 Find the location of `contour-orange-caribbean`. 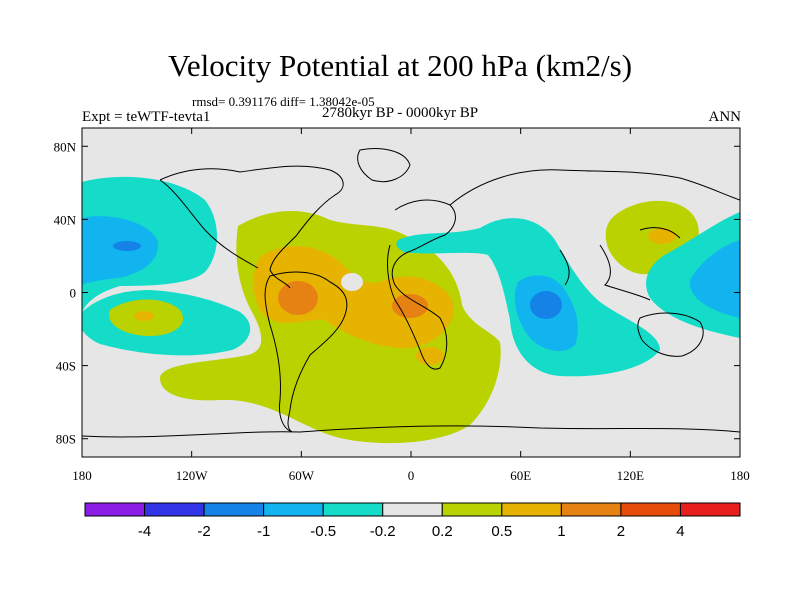

contour-orange-caribbean is located at coordinates (277, 262).